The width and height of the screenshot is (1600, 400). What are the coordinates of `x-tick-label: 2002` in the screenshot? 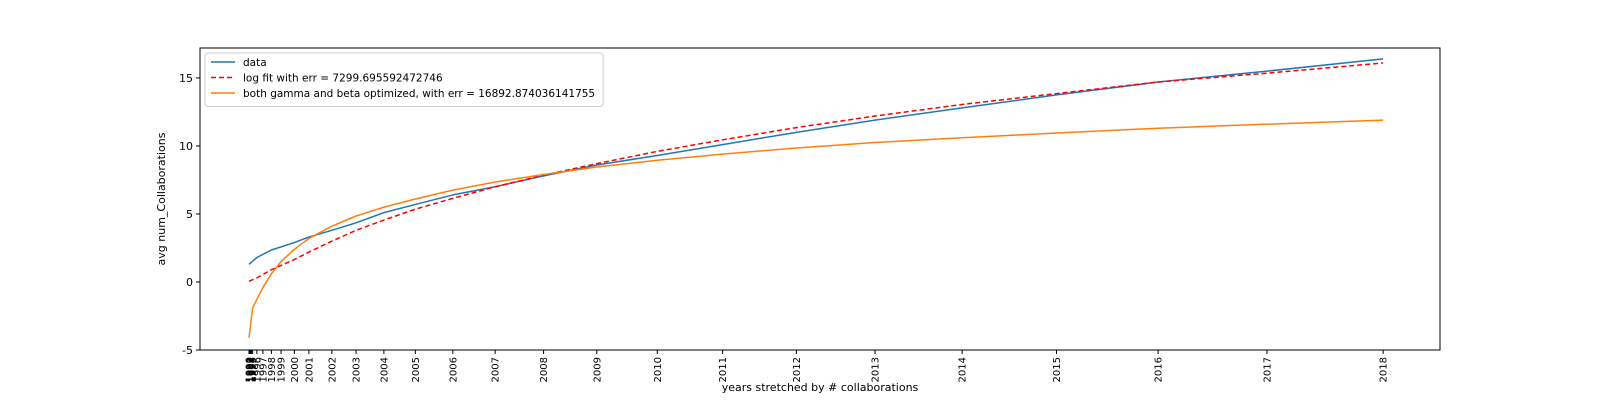 It's located at (332, 369).